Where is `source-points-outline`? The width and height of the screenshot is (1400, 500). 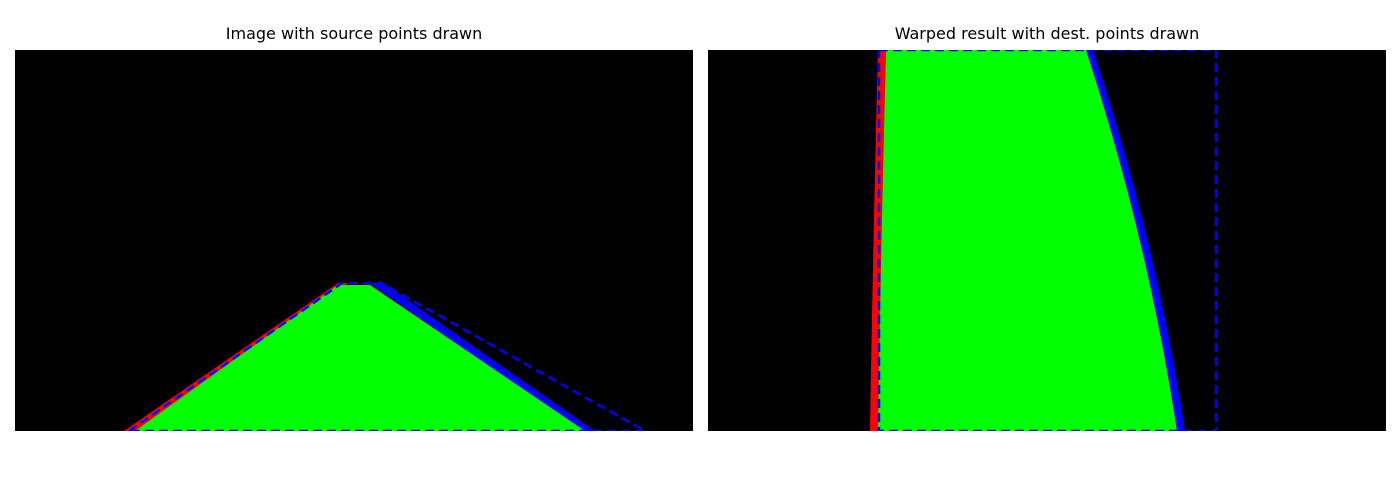
source-points-outline is located at coordinates (387, 356).